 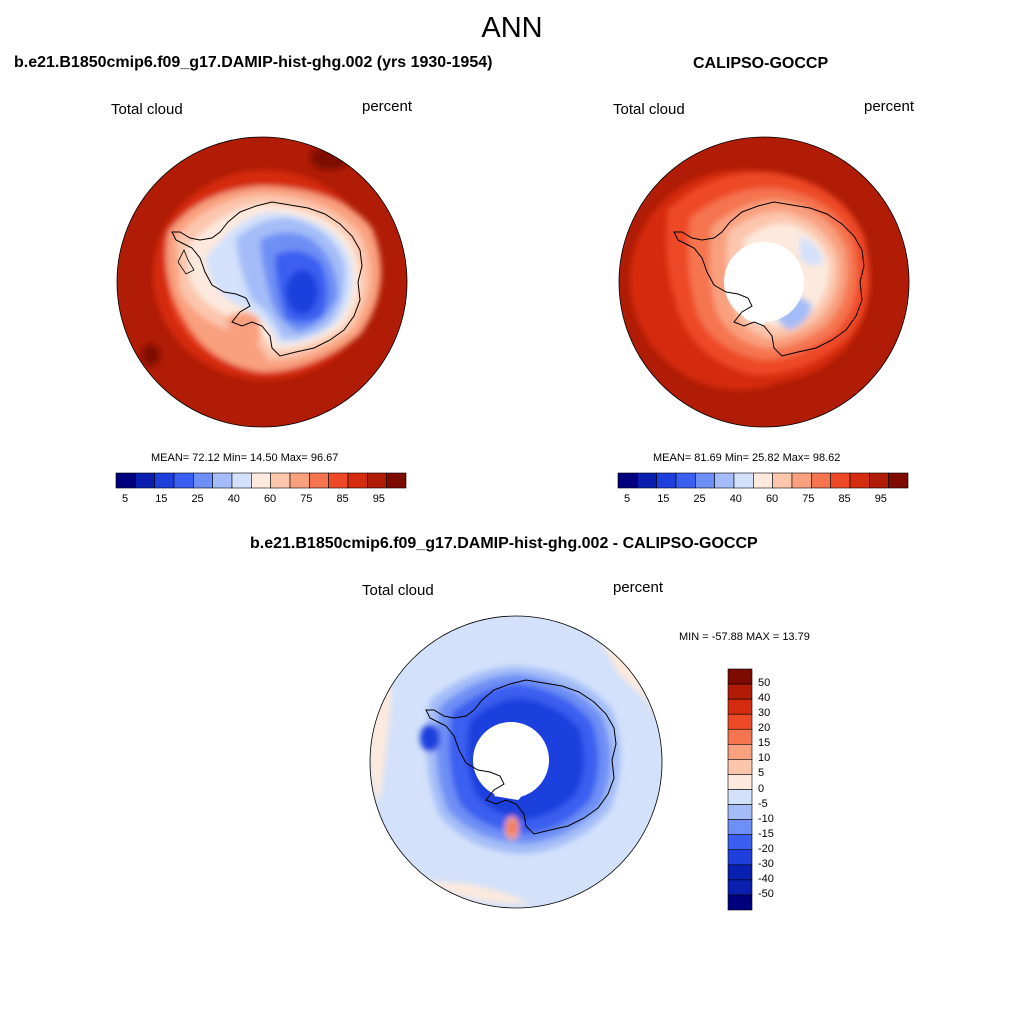 I want to click on panel3-variable-label: Total cloud, so click(x=398, y=590).